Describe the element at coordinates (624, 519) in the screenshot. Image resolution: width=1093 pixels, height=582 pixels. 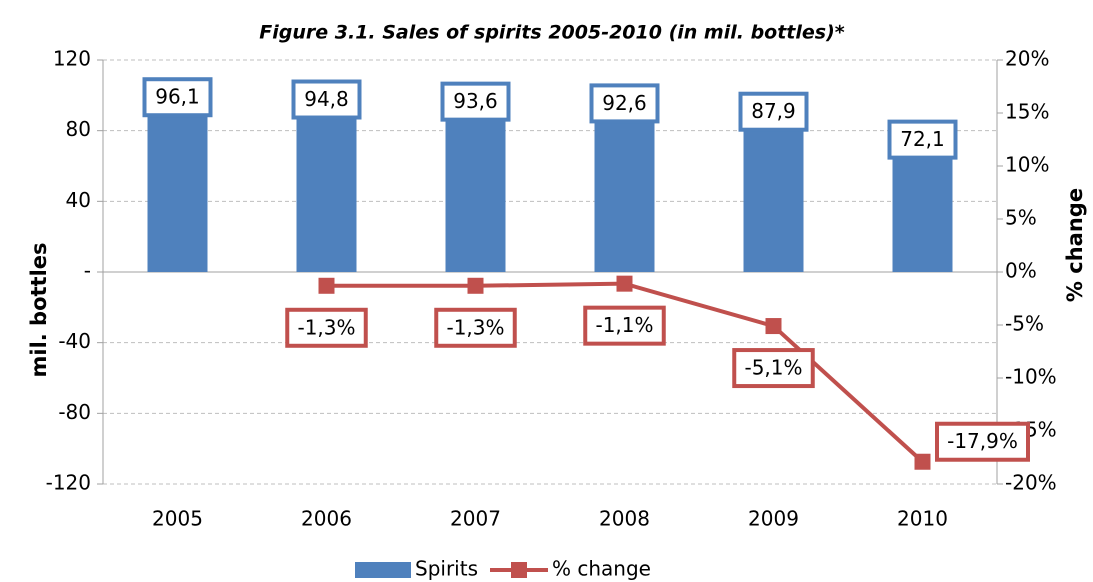
I see `x-tick-label: 2008` at that location.